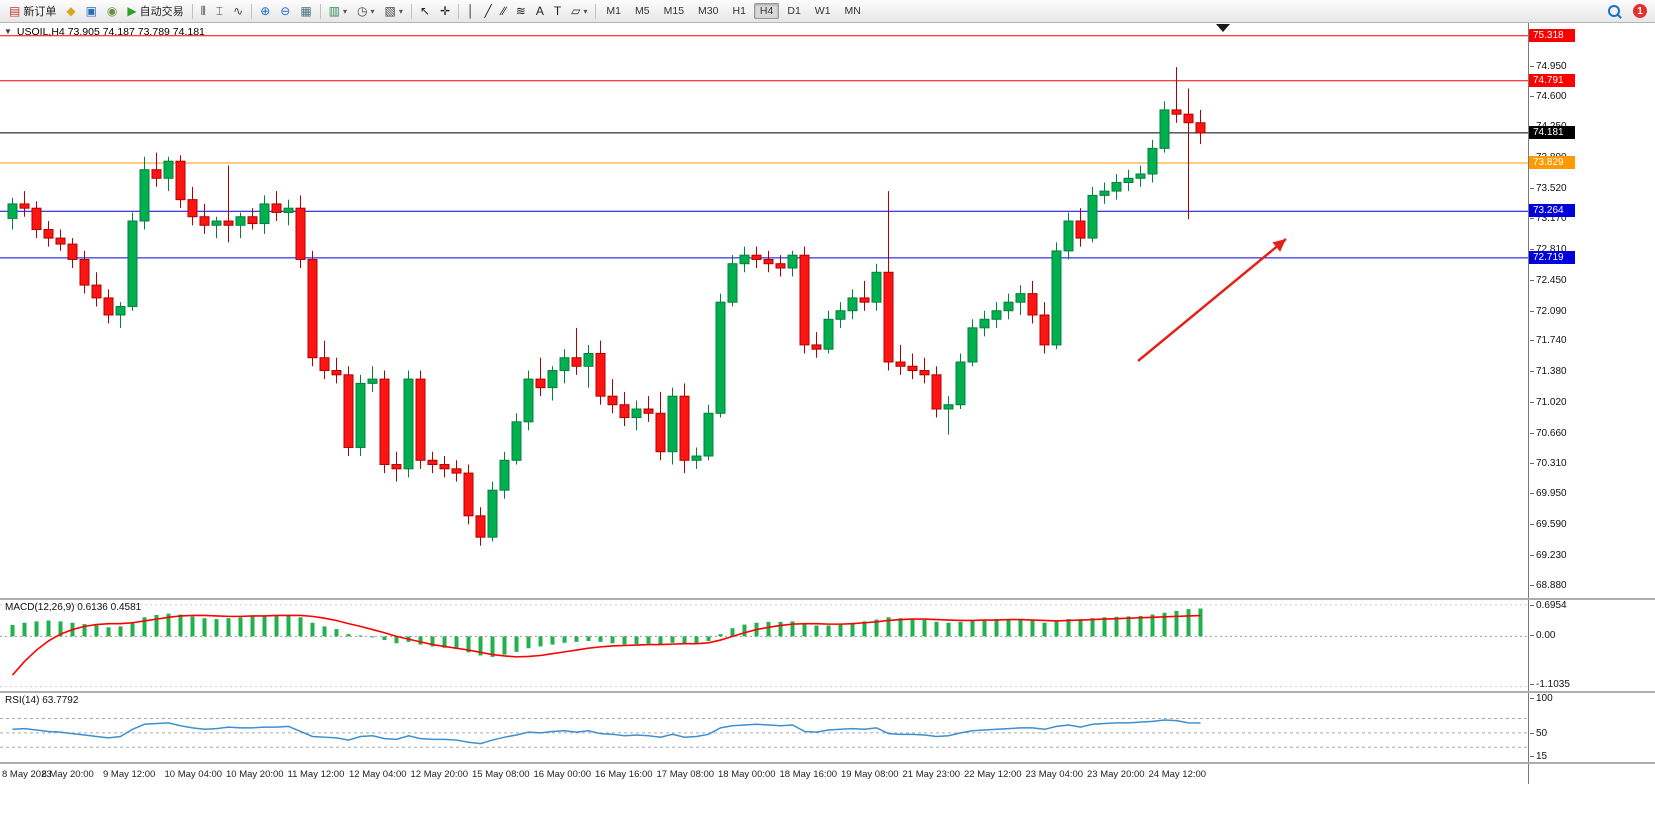 The image size is (1655, 828). What do you see at coordinates (73, 607) in the screenshot?
I see `macd-label: MACD(12,26,9) 0.6136 0.4581` at bounding box center [73, 607].